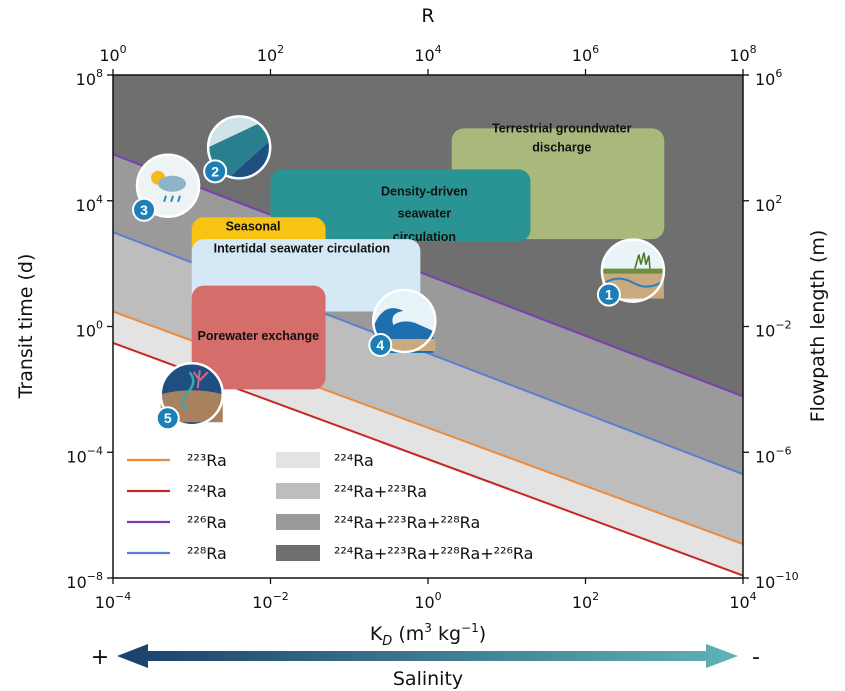  What do you see at coordinates (302, 249) in the screenshot?
I see `region-label-4-1: Intertidal seawater circulation` at bounding box center [302, 249].